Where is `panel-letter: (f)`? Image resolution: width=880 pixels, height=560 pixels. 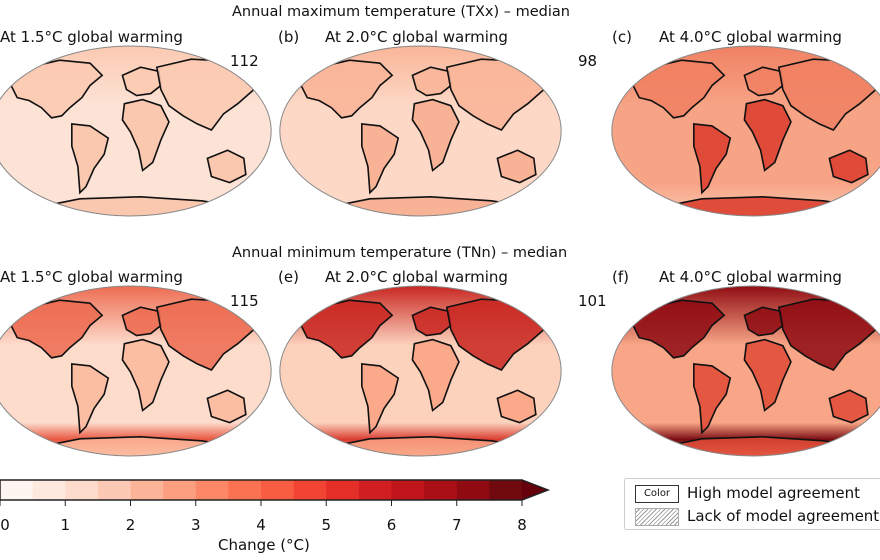
panel-letter: (f) is located at coordinates (620, 277).